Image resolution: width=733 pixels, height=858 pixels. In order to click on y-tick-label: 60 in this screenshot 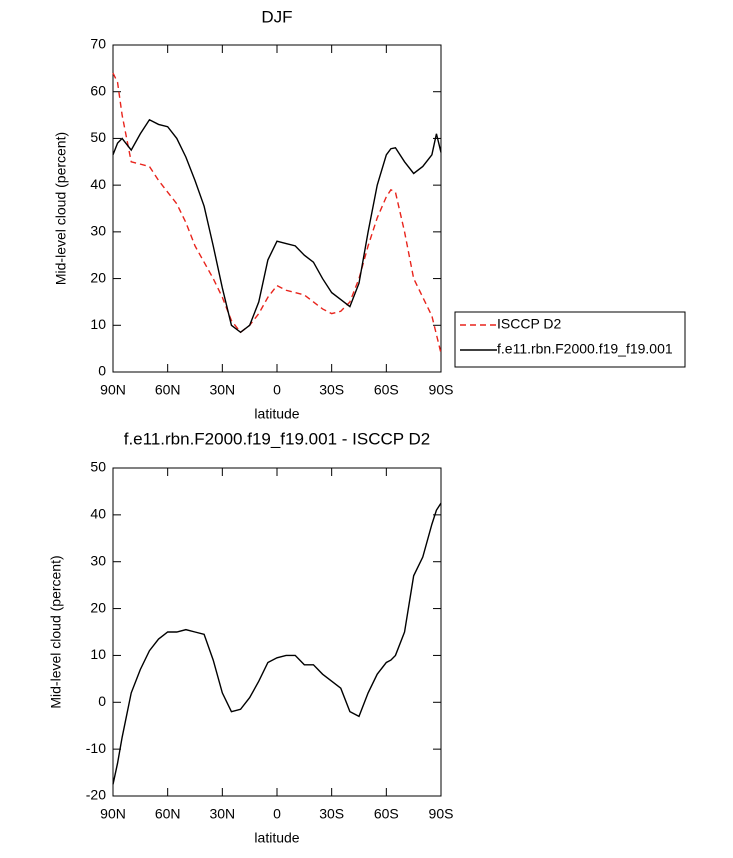, I will do `click(98, 90)`.